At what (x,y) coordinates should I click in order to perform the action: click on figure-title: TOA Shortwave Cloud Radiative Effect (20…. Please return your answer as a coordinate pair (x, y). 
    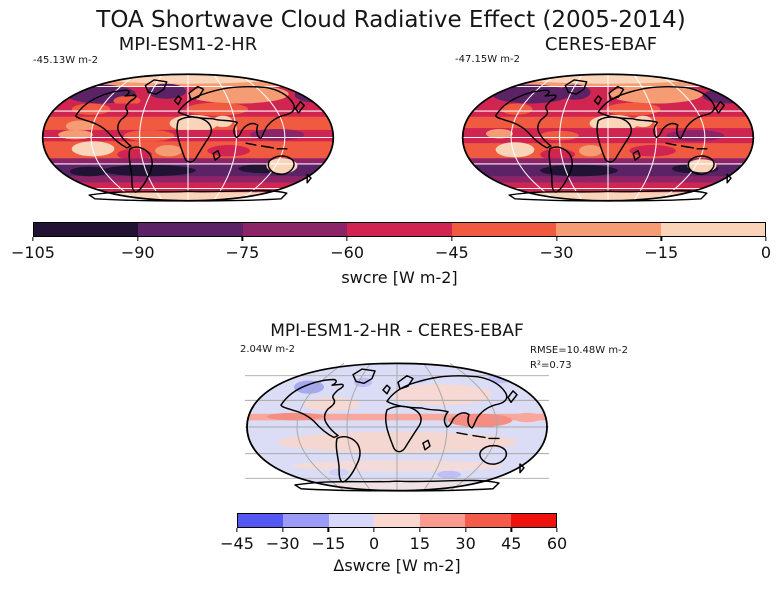
    Looking at the image, I should click on (391, 20).